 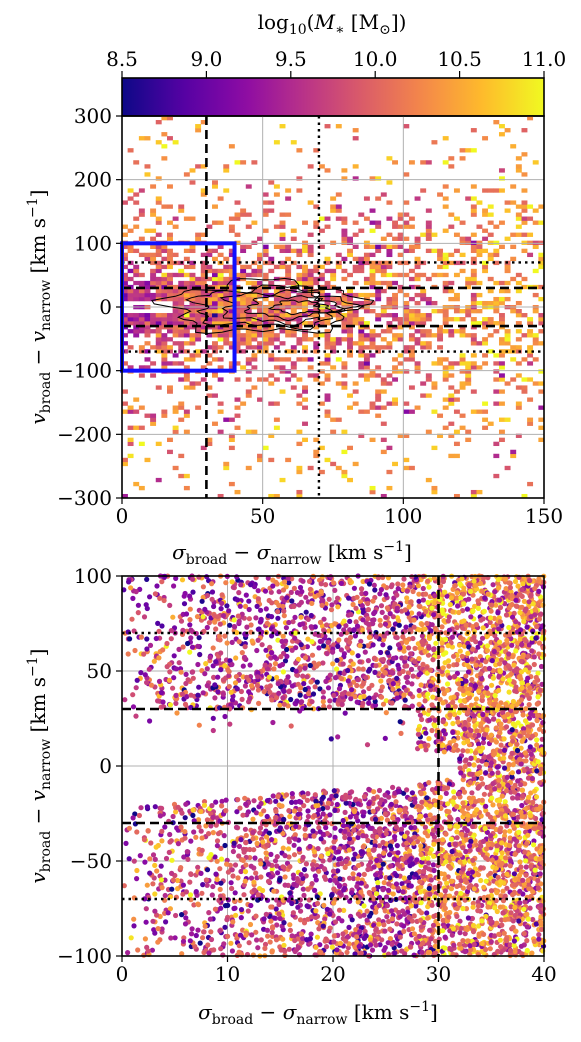 I want to click on top-ytick-label: 300, so click(x=93, y=116).